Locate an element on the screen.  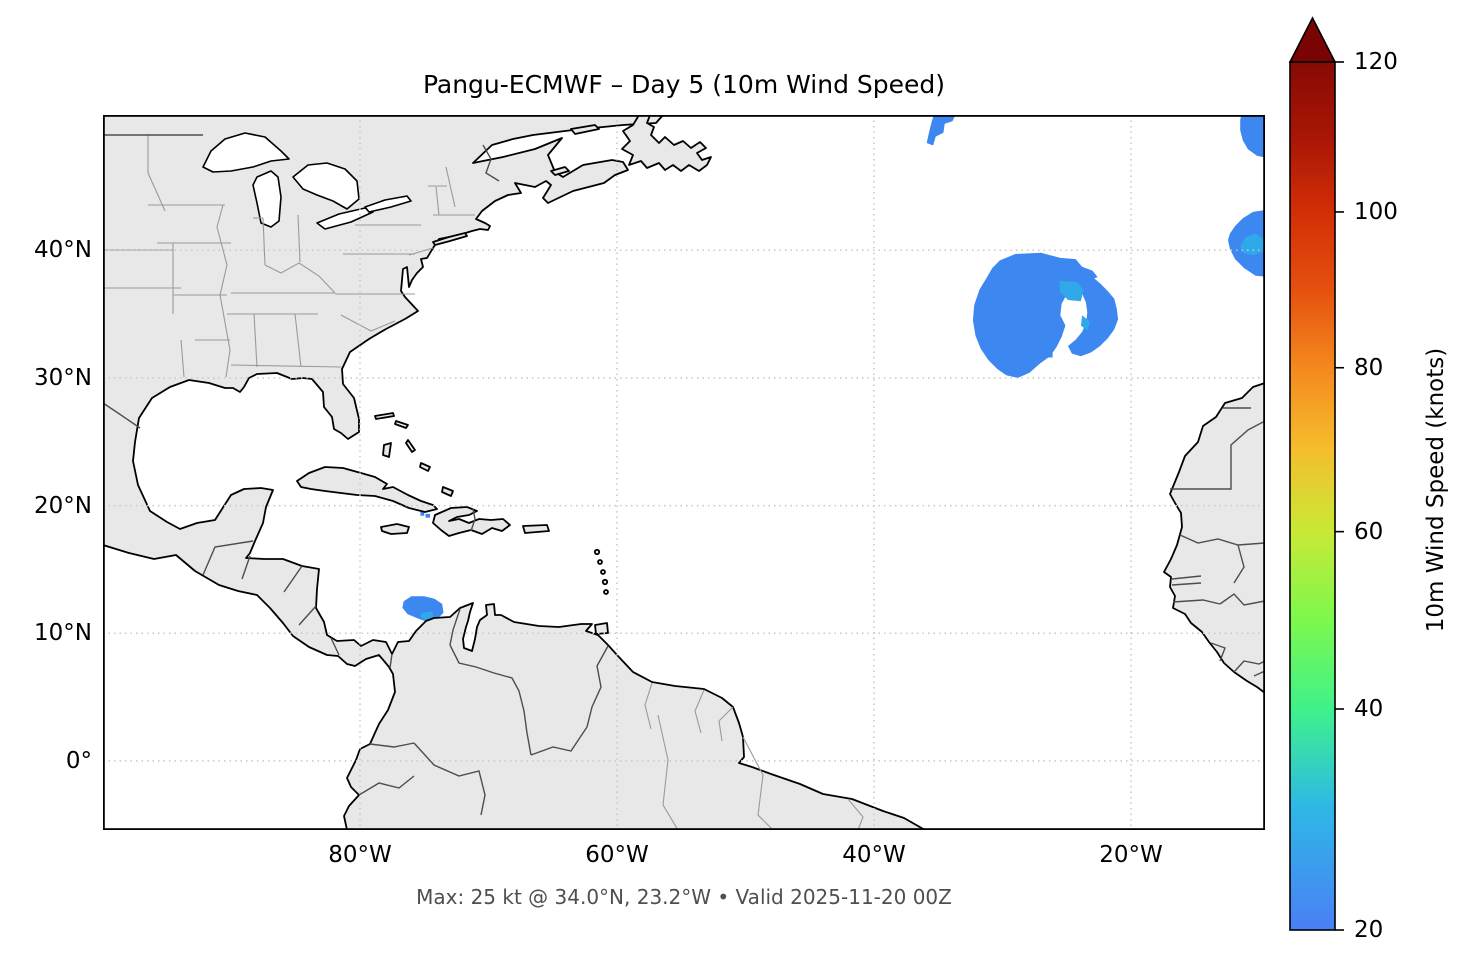
x-tick-label: 80°W is located at coordinates (360, 855).